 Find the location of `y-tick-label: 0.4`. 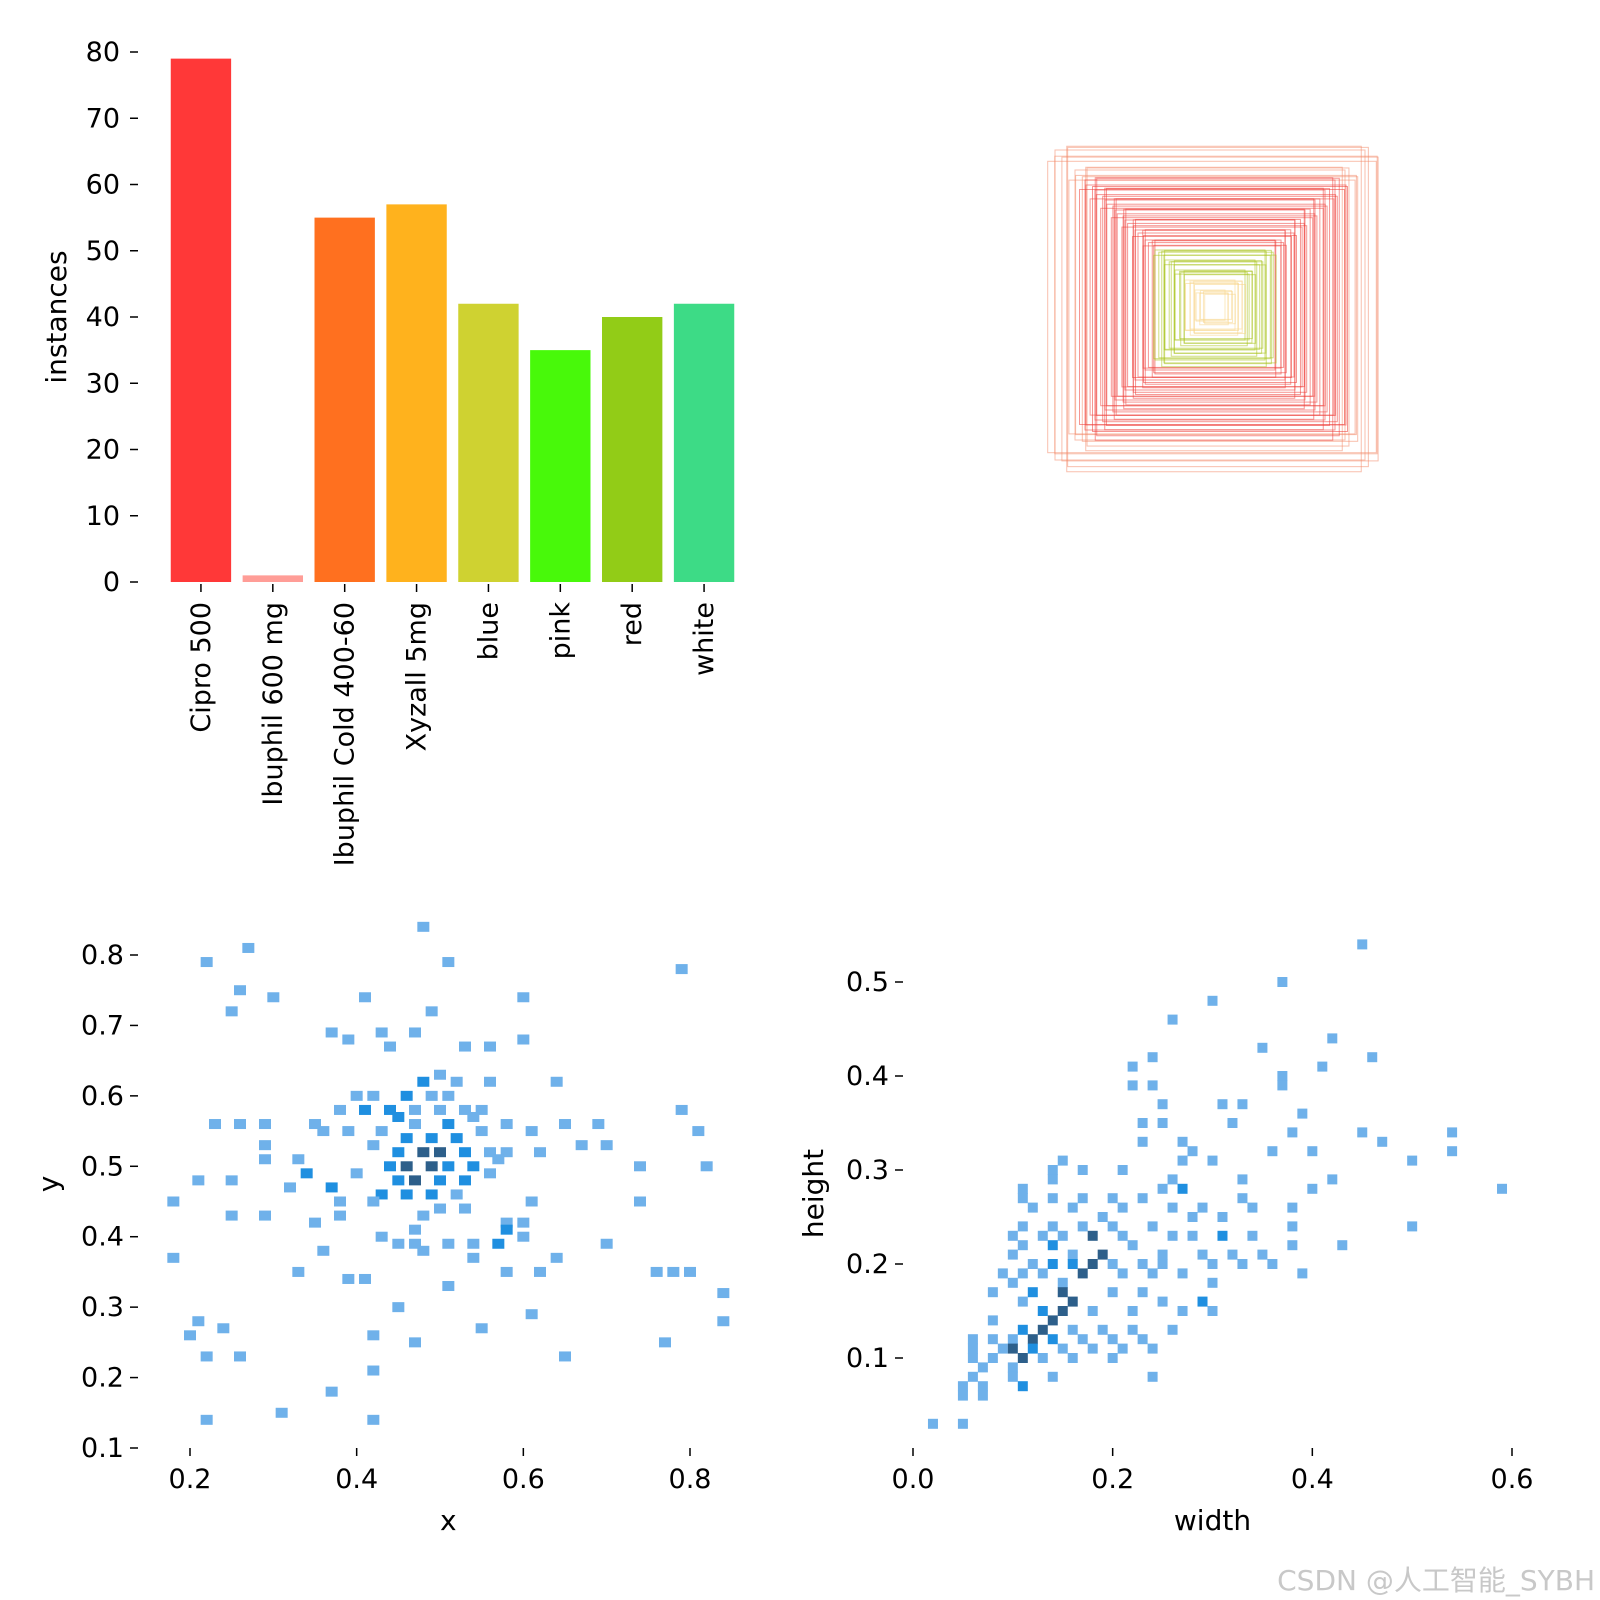

y-tick-label: 0.4 is located at coordinates (867, 1076).